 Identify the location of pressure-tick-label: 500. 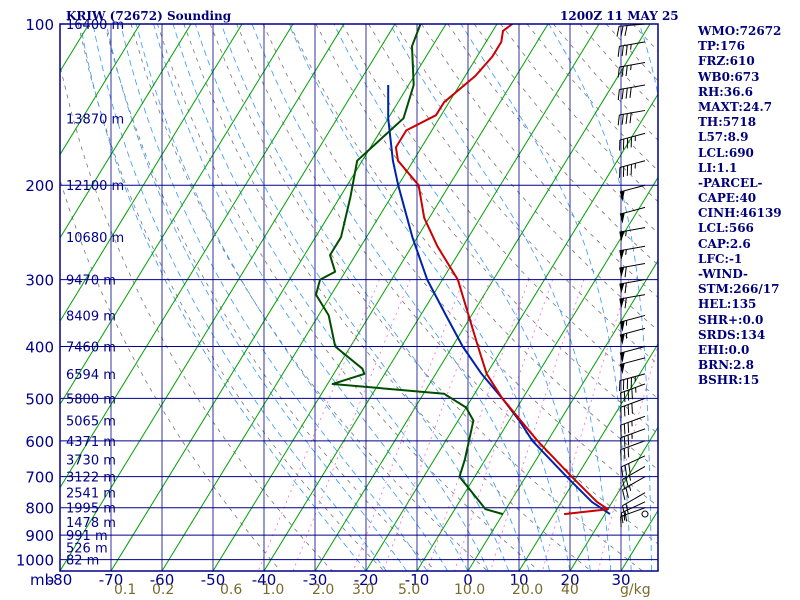
(39, 399).